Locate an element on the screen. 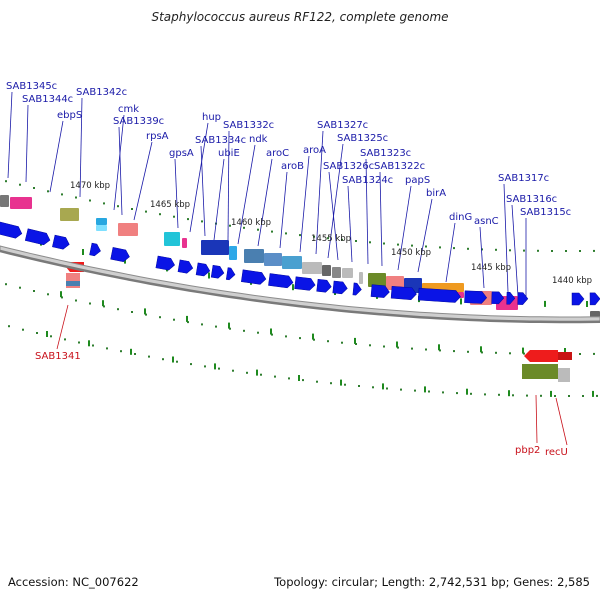 The image size is (600, 600). kbp-label: 1460 kbp is located at coordinates (251, 223).